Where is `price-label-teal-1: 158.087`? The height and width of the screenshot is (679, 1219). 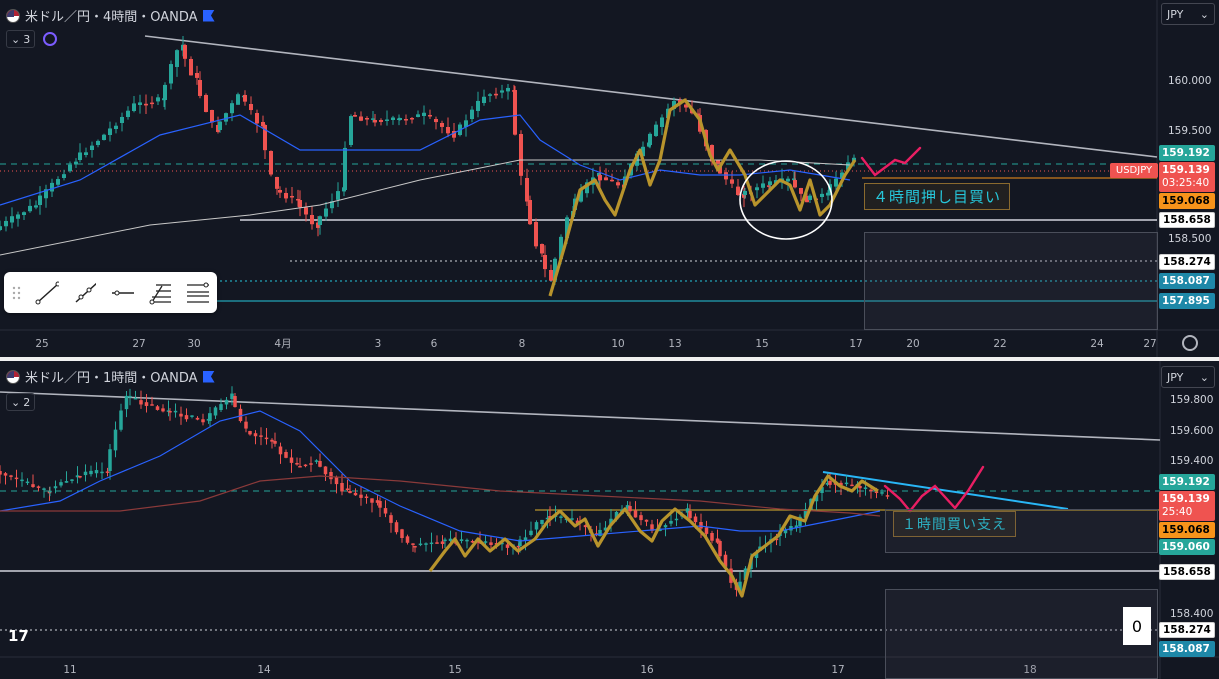 price-label-teal-1: 158.087 is located at coordinates (1187, 281).